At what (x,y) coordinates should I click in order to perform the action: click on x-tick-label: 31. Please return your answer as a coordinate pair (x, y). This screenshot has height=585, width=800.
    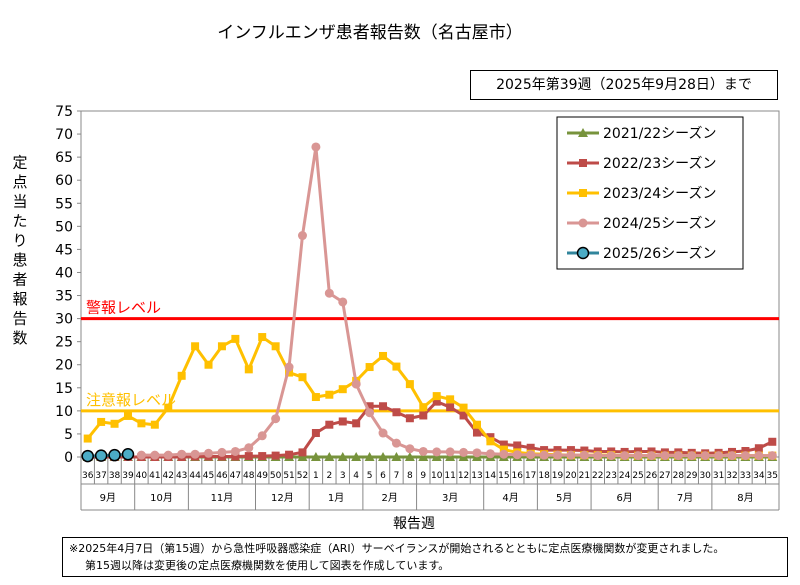
    Looking at the image, I should click on (718, 476).